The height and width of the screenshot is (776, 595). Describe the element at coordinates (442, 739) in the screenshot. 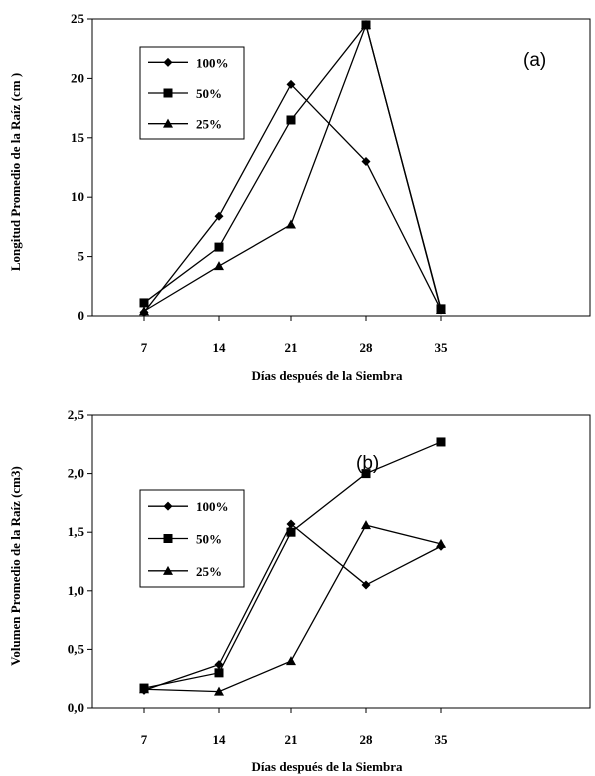

I see `x-tick-label-b: 35` at that location.